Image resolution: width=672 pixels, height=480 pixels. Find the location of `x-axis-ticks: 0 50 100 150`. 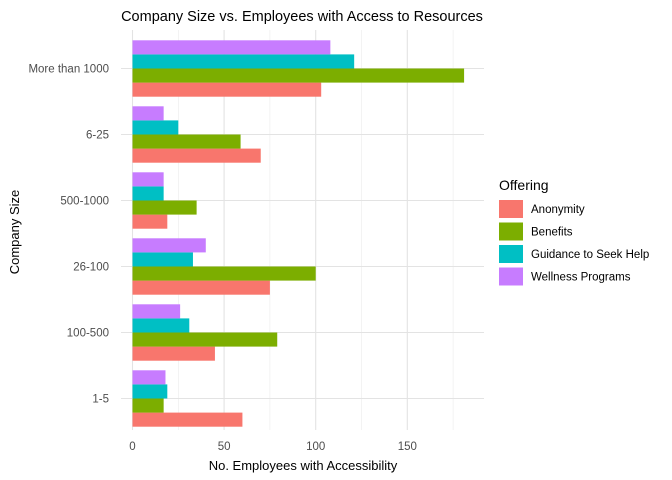

x-axis-ticks: 0 50 100 150 is located at coordinates (273, 447).